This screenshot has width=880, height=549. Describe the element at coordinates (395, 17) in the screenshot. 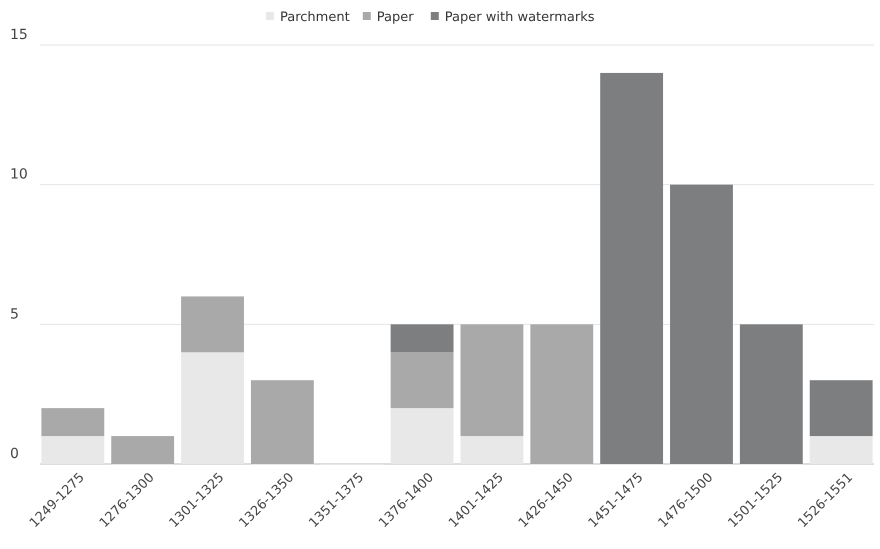

I see `legend-label: Paper` at that location.